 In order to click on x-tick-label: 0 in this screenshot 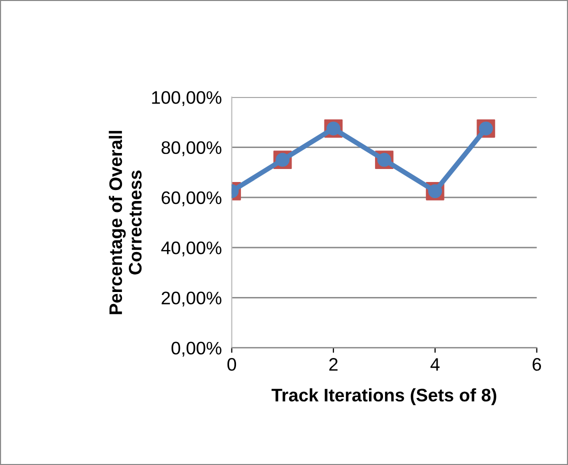, I will do `click(231, 364)`.